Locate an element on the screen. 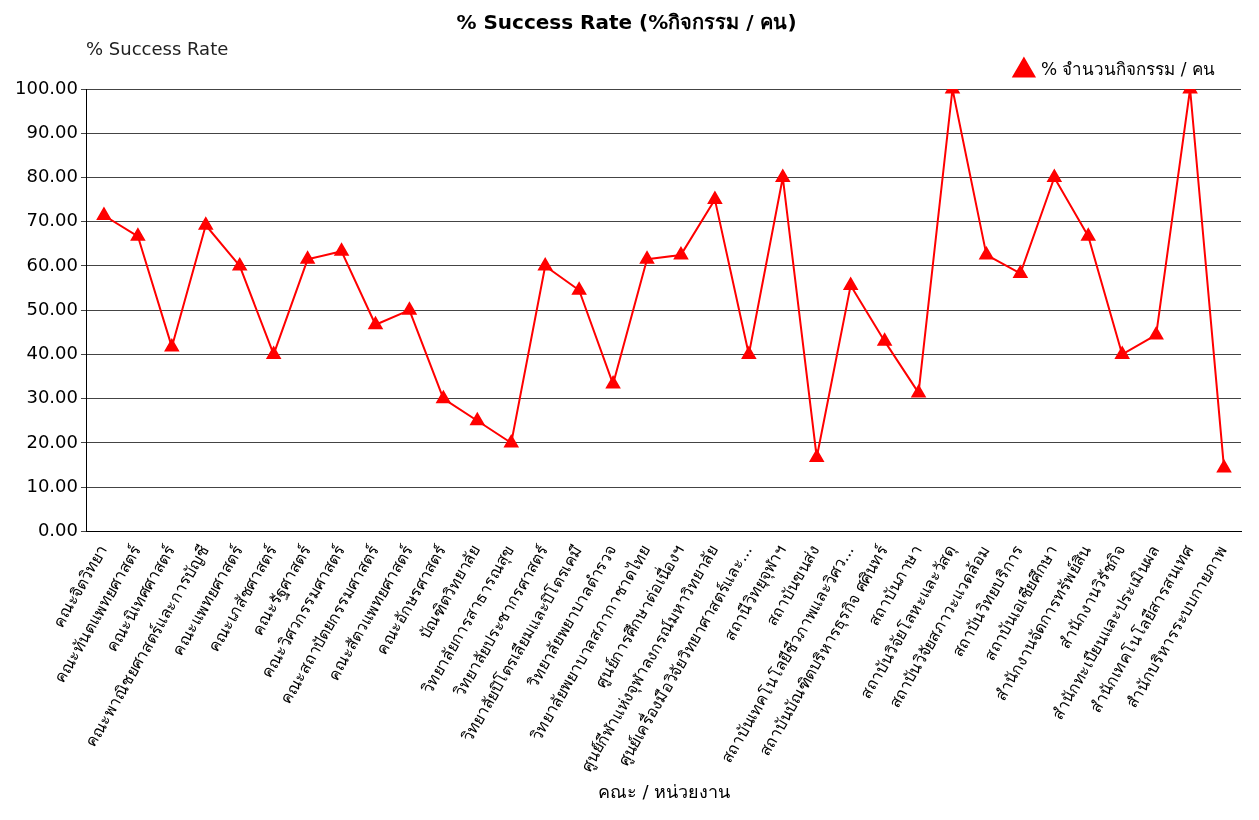  y-tick-label: 40.00 is located at coordinates (52, 353).